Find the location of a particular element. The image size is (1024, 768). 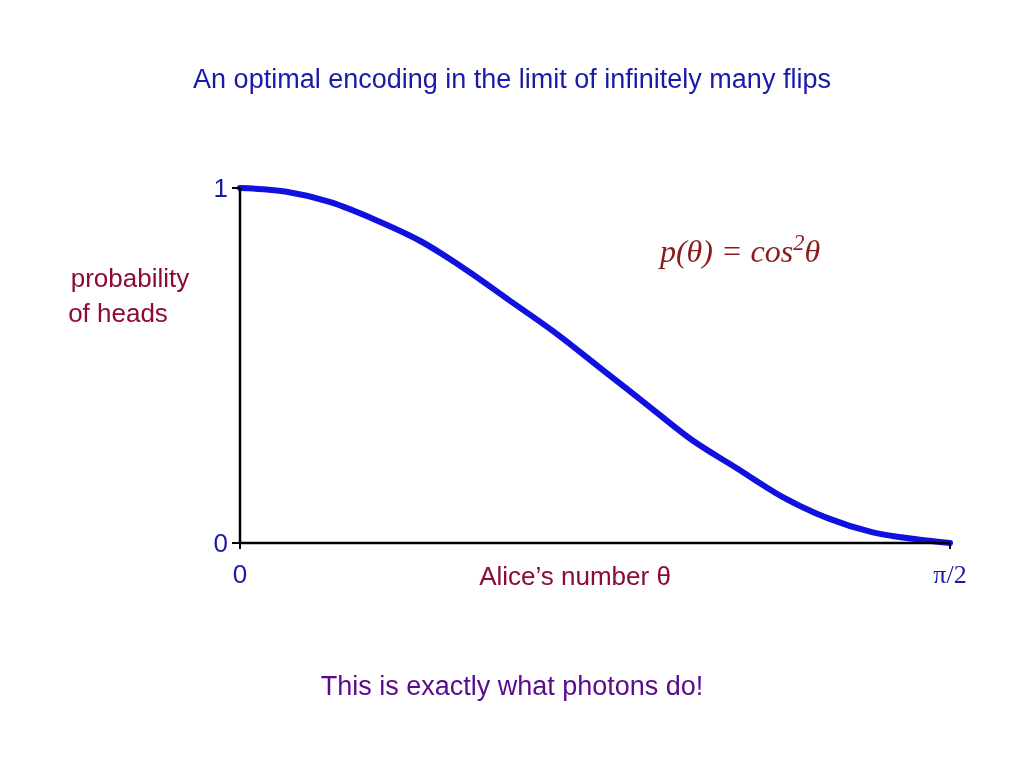

y-axis-title: probability of heads is located at coordinates (129, 296).